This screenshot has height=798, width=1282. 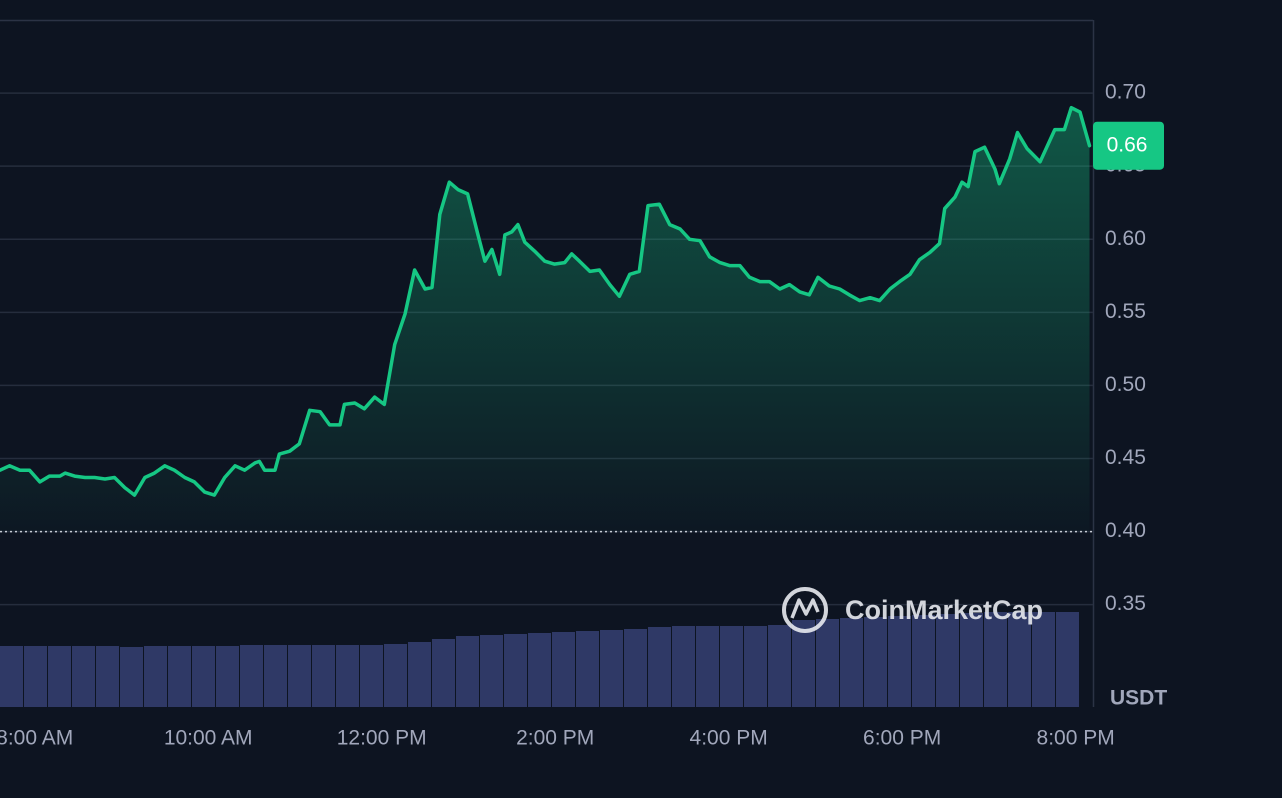 What do you see at coordinates (1125, 92) in the screenshot?
I see `y-tick-label: 0.70` at bounding box center [1125, 92].